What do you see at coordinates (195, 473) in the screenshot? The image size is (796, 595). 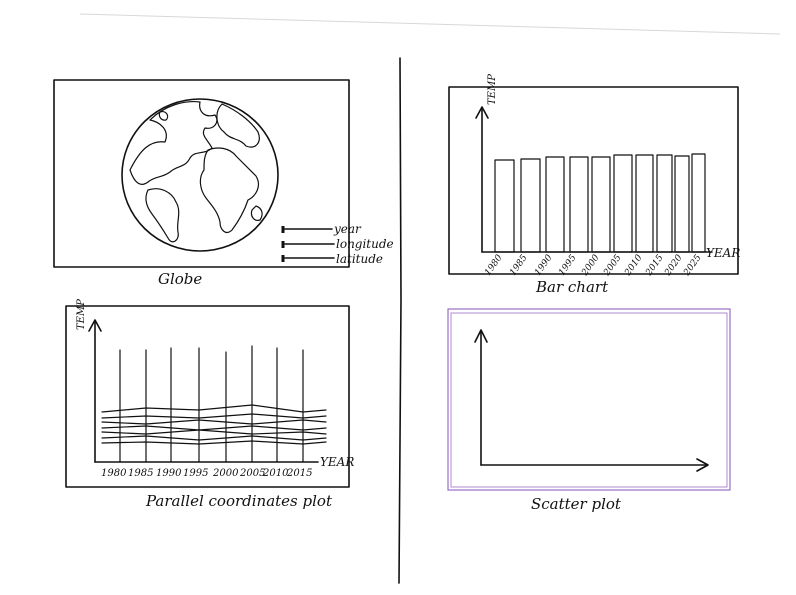 I see `parallel-tick: 1995` at bounding box center [195, 473].